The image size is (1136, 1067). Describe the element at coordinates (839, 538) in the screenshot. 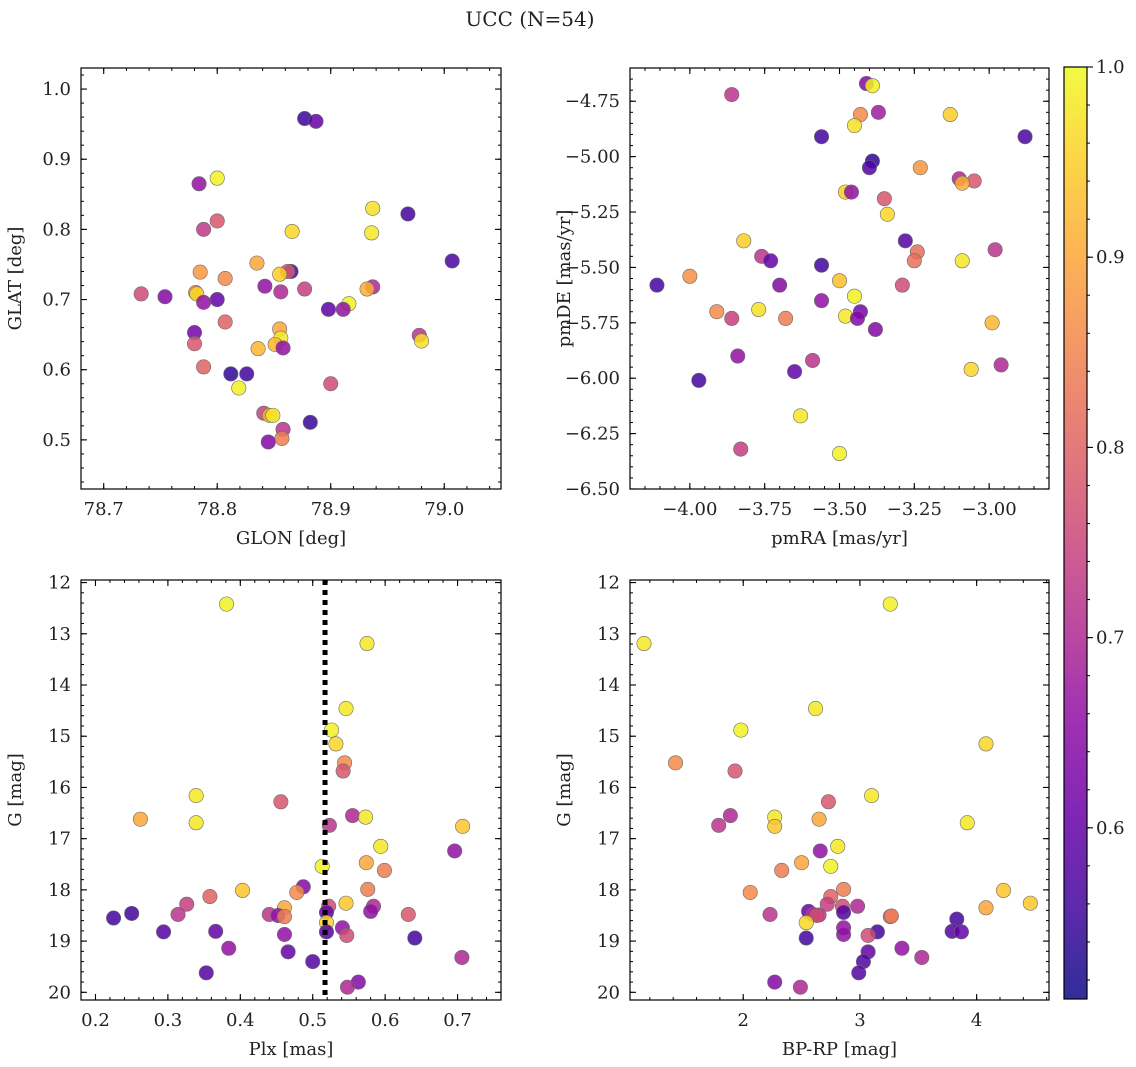

I see `x-axis-label: pmRA [mas/yr]` at that location.